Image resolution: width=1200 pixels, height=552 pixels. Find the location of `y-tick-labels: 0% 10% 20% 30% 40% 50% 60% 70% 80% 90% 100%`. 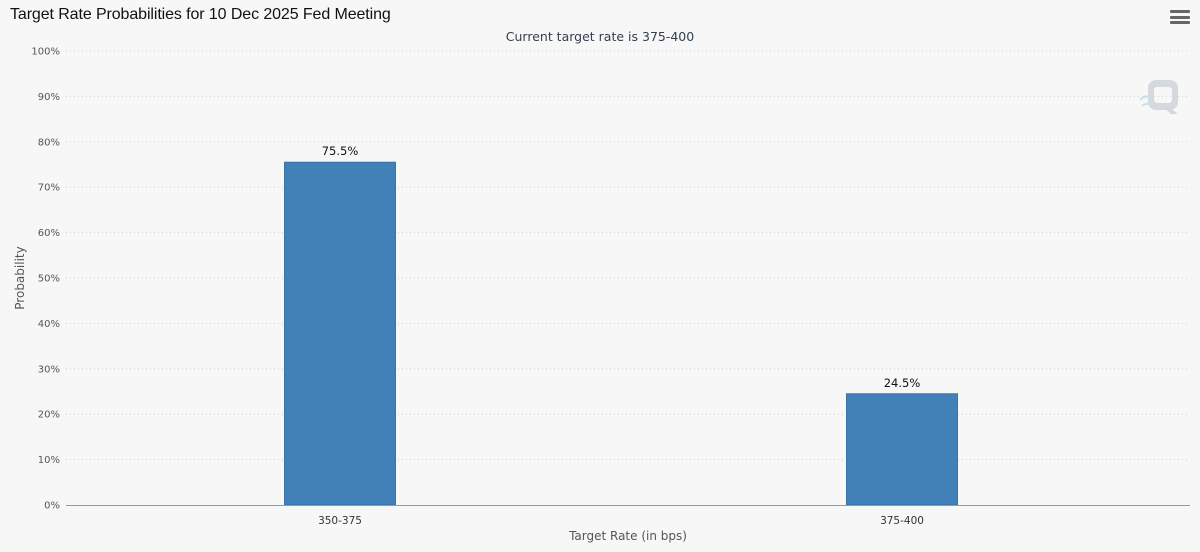

y-tick-labels: 0% 10% 20% 30% 40% 50% 60% 70% 80% 90% 100% is located at coordinates (45, 279).